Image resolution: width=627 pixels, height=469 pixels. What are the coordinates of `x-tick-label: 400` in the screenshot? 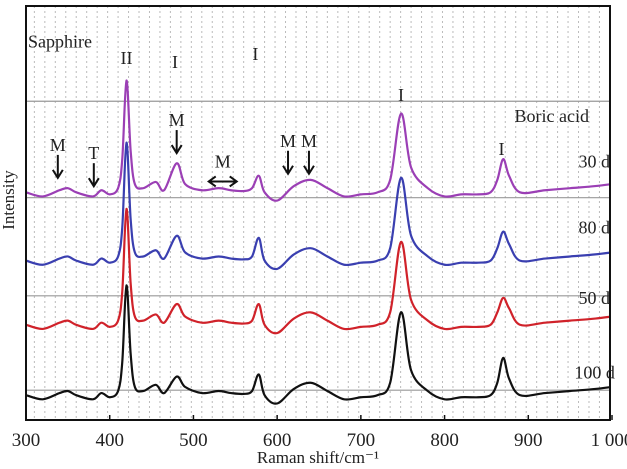 It's located at (109, 440).